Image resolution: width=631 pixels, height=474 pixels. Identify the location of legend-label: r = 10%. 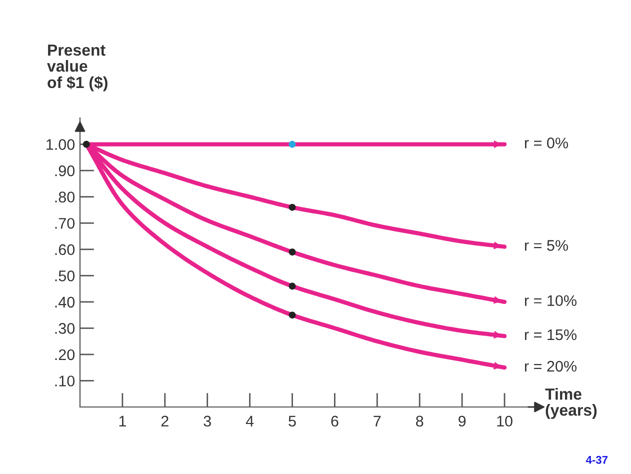
(550, 300).